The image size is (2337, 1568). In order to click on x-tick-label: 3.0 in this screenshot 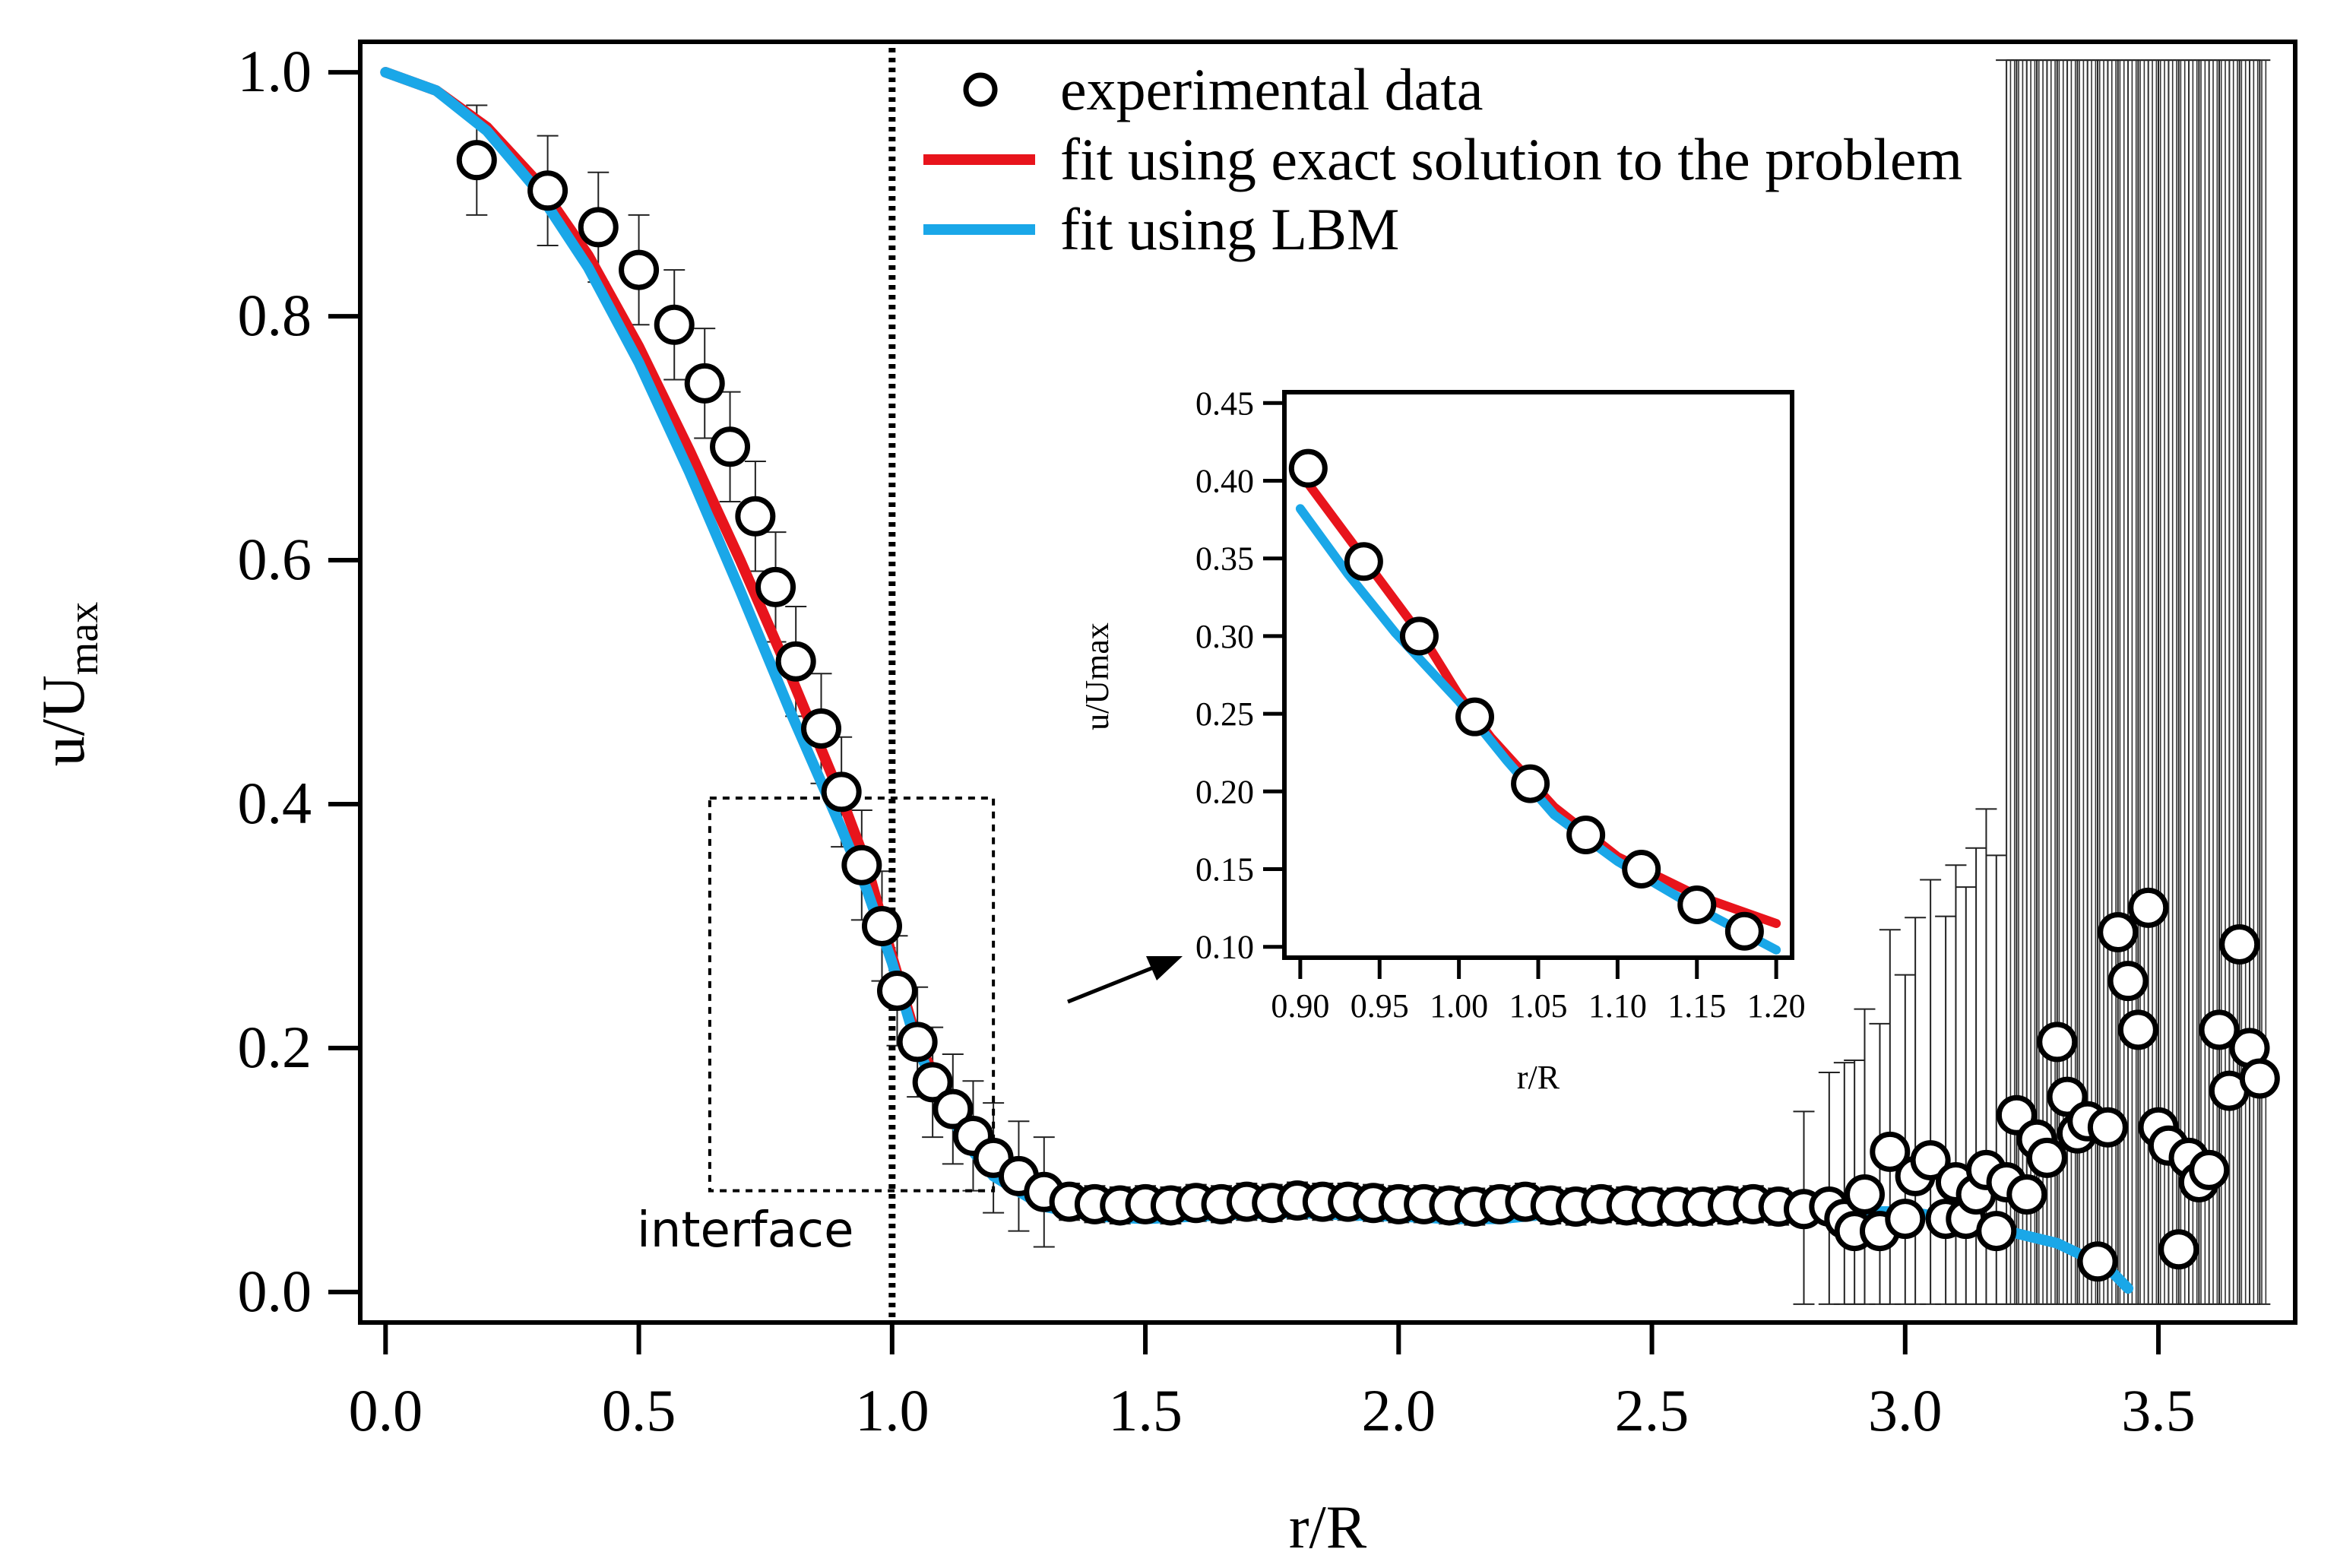, I will do `click(1906, 1410)`.